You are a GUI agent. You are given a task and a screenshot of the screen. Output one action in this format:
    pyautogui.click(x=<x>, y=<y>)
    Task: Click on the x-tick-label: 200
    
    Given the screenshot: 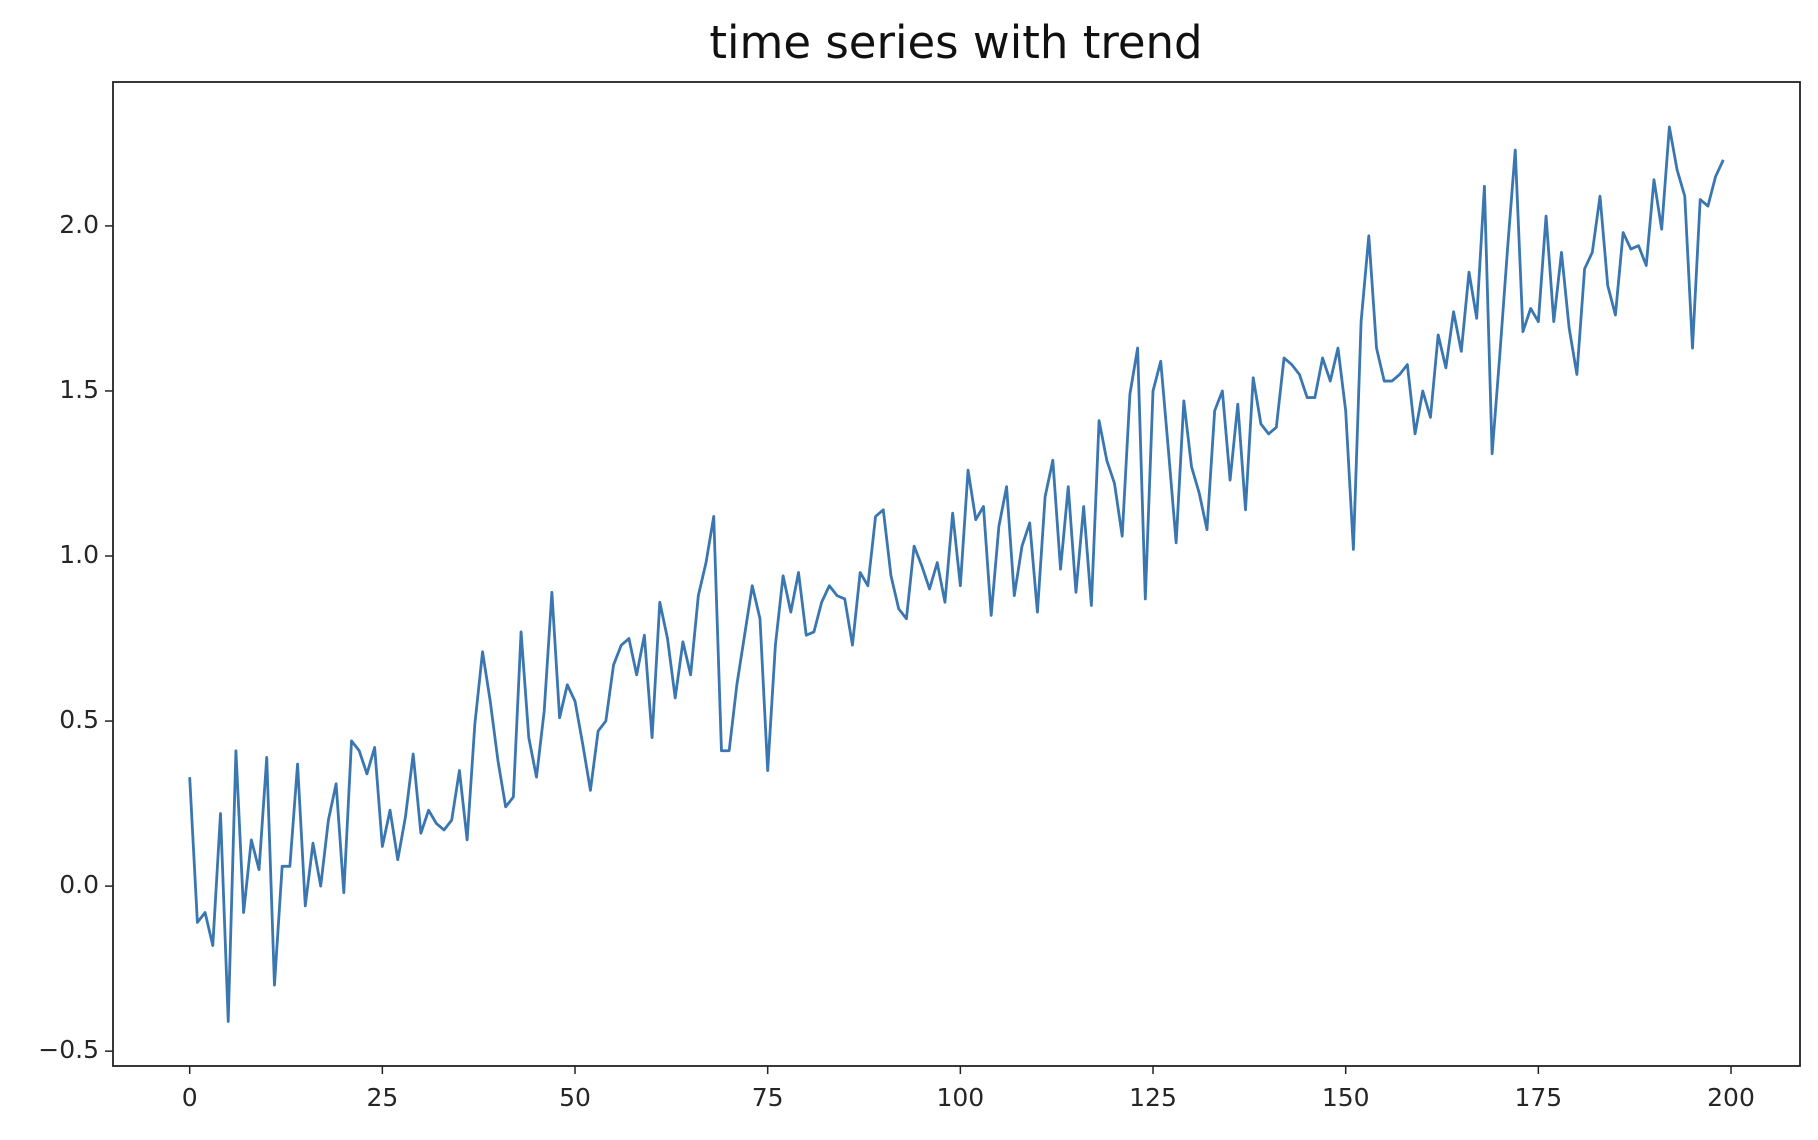 What is the action you would take?
    pyautogui.click(x=1731, y=1097)
    